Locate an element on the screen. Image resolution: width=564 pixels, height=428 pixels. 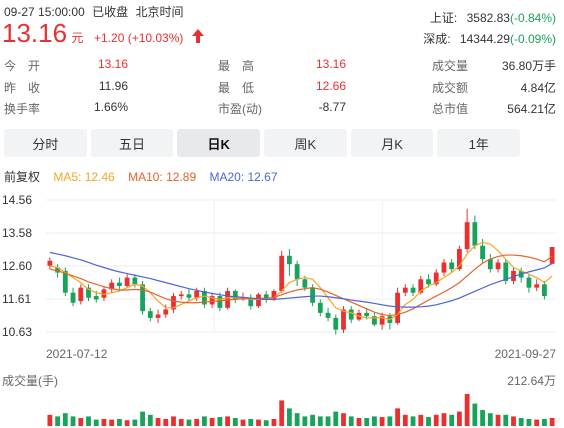
price-change: +1.20 (+10.03%) is located at coordinates (139, 38).